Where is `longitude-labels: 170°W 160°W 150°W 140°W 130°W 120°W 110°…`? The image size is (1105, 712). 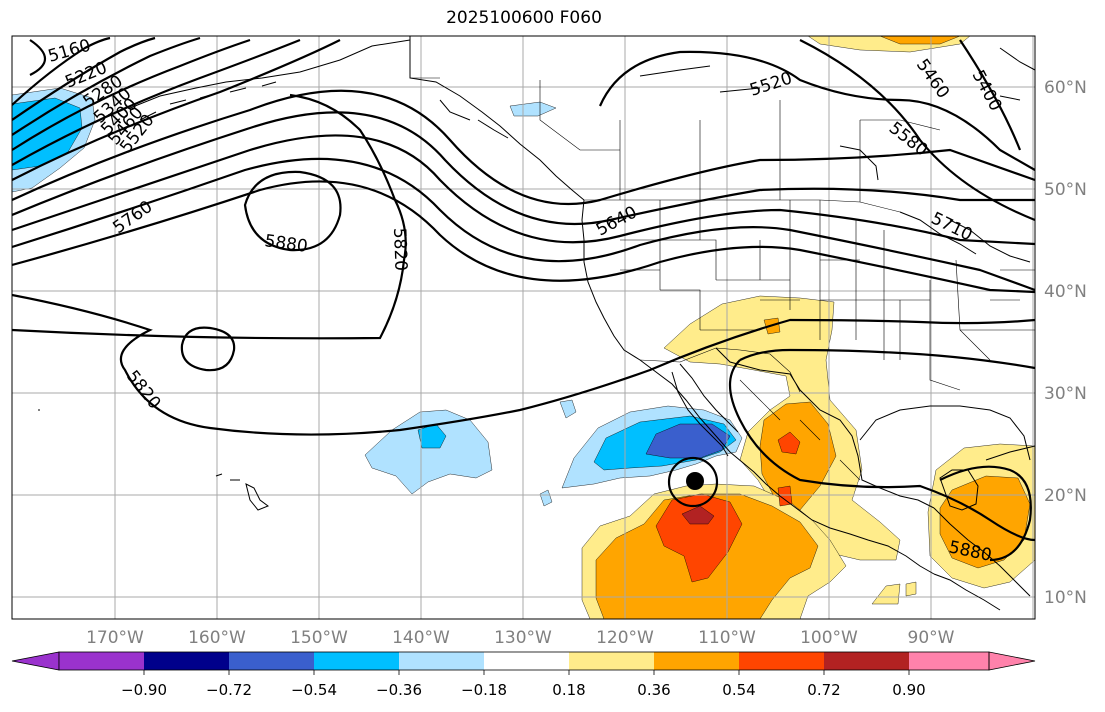
longitude-labels: 170°W 160°W 150°W 140°W 130°W 120°W 110°… is located at coordinates (520, 638).